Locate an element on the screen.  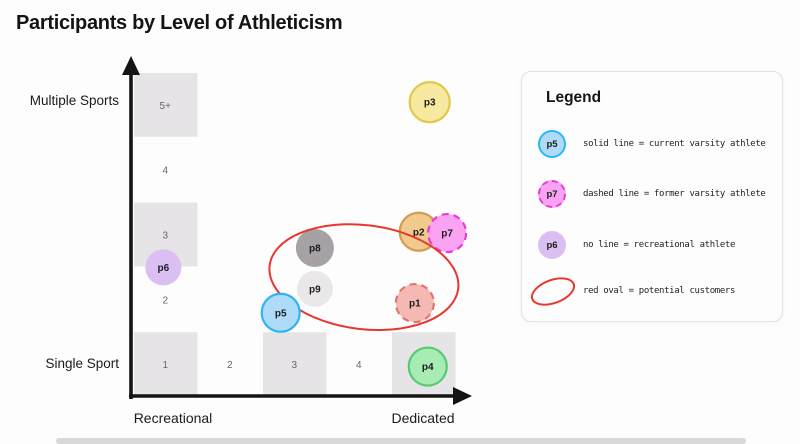
x-axis-label-right: Dedicated is located at coordinates (422, 418).